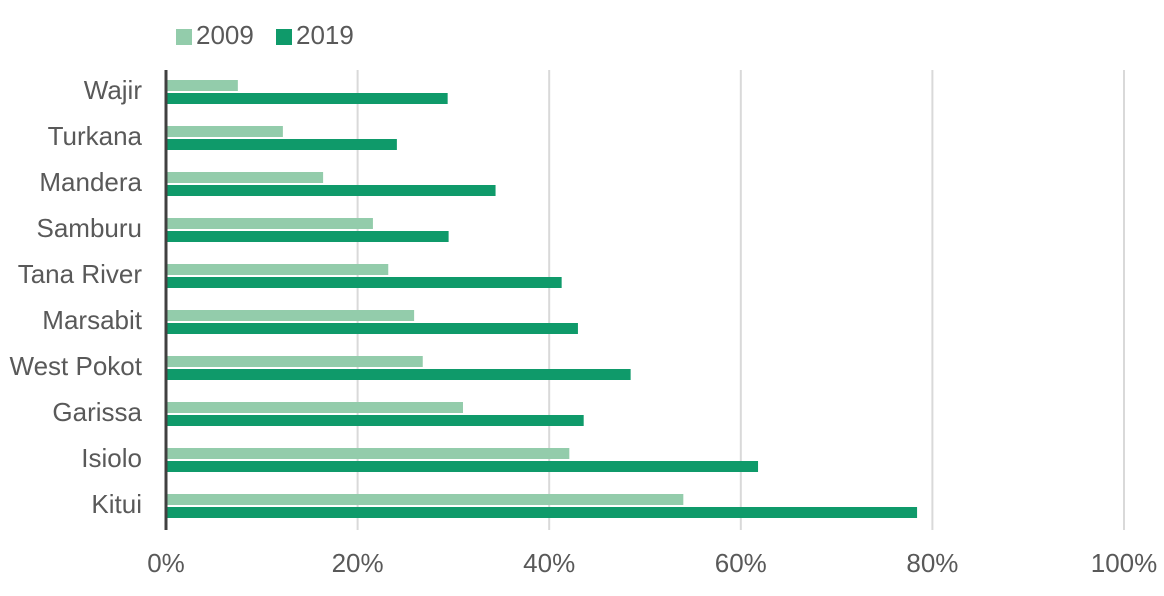 The image size is (1164, 596). What do you see at coordinates (277, 269) in the screenshot?
I see `bar-2009-tana-river` at bounding box center [277, 269].